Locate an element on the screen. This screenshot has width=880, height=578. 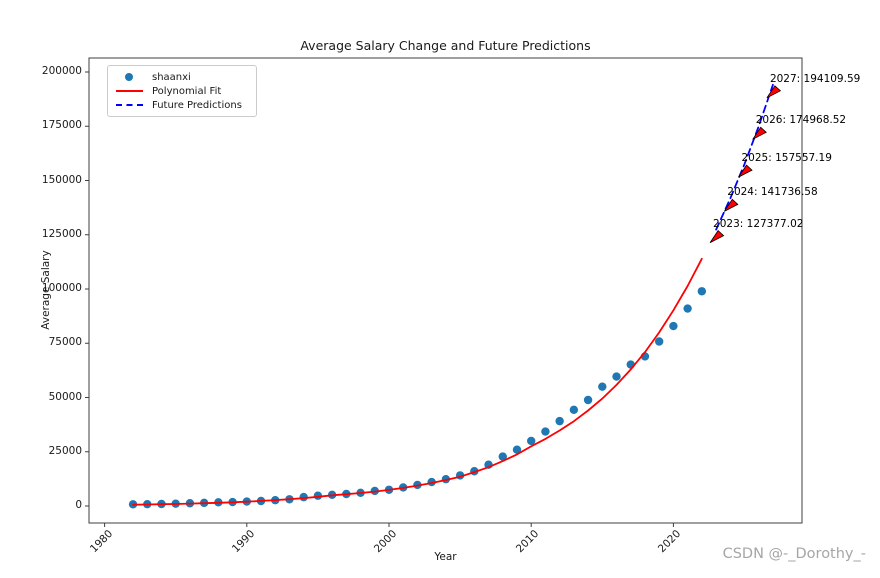
legend-dash-marker-icon is located at coordinates (129, 105).